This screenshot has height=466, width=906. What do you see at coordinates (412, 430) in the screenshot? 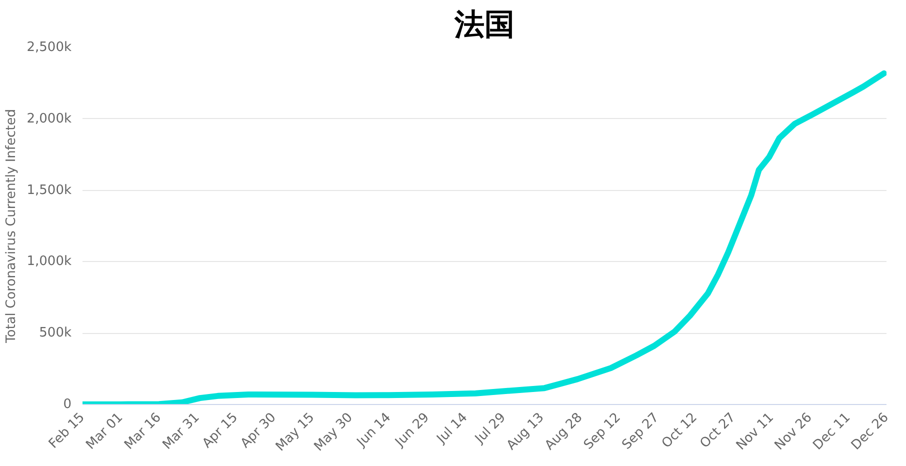
I see `x-tick-label: Jun 29` at bounding box center [412, 430].